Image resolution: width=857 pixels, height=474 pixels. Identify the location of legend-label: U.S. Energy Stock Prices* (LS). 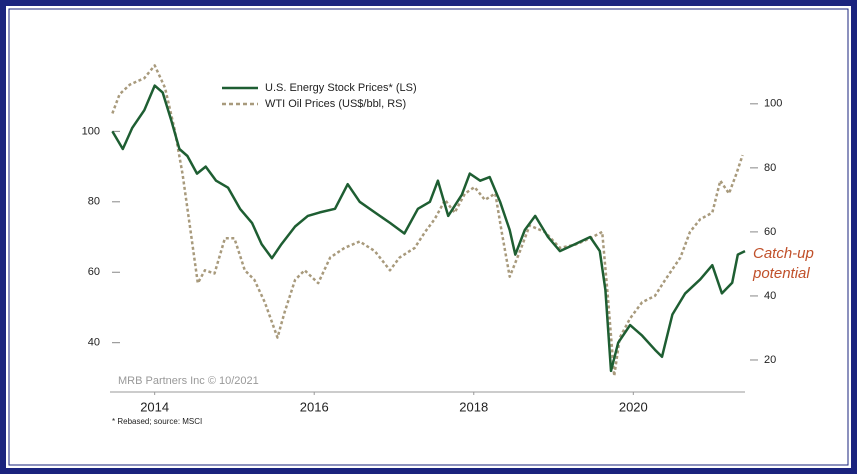
(341, 88).